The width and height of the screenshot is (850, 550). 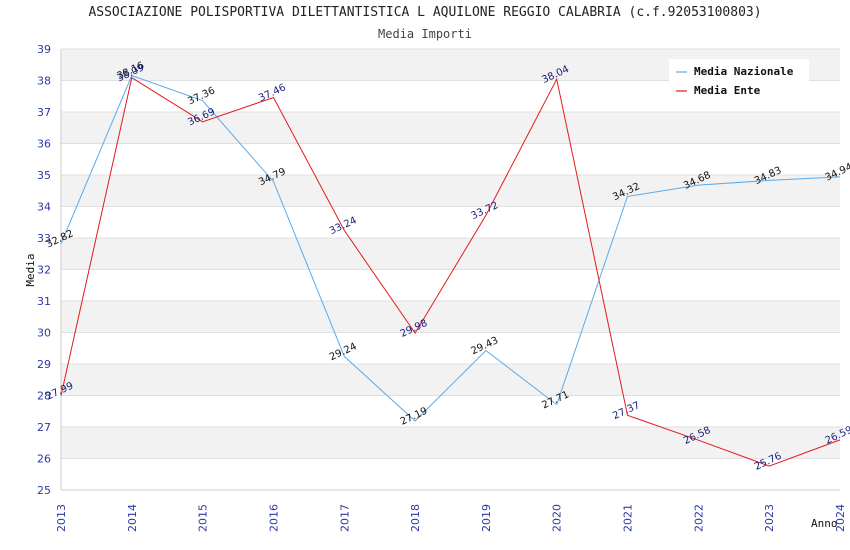 I want to click on x-tick-label: 2018, so click(x=415, y=518).